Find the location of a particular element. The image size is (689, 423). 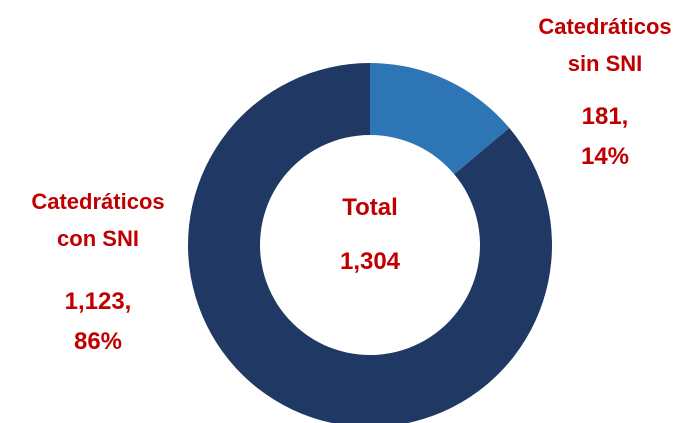

category-label: Catedráticos con SNI is located at coordinates (98, 220).